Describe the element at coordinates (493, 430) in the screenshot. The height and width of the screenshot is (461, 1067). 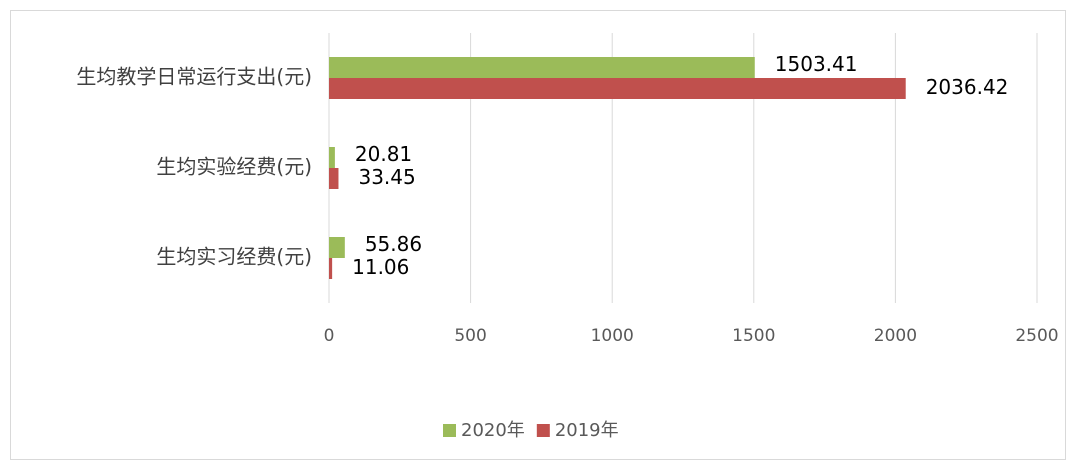
I see `legend-label: 2020年` at that location.